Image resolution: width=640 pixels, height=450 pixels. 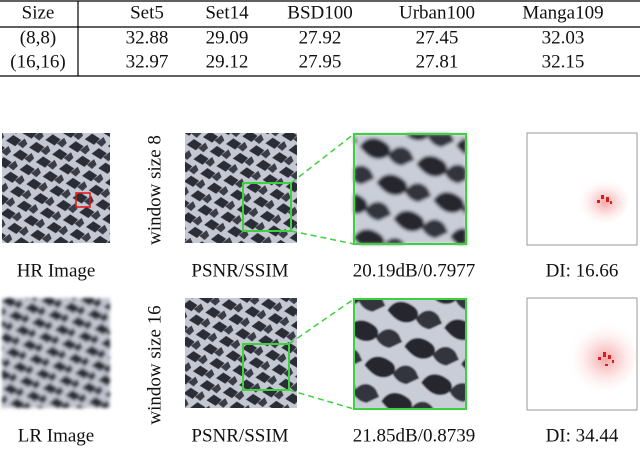 I want to click on score: 20.19dB/0.7977, so click(x=414, y=270).